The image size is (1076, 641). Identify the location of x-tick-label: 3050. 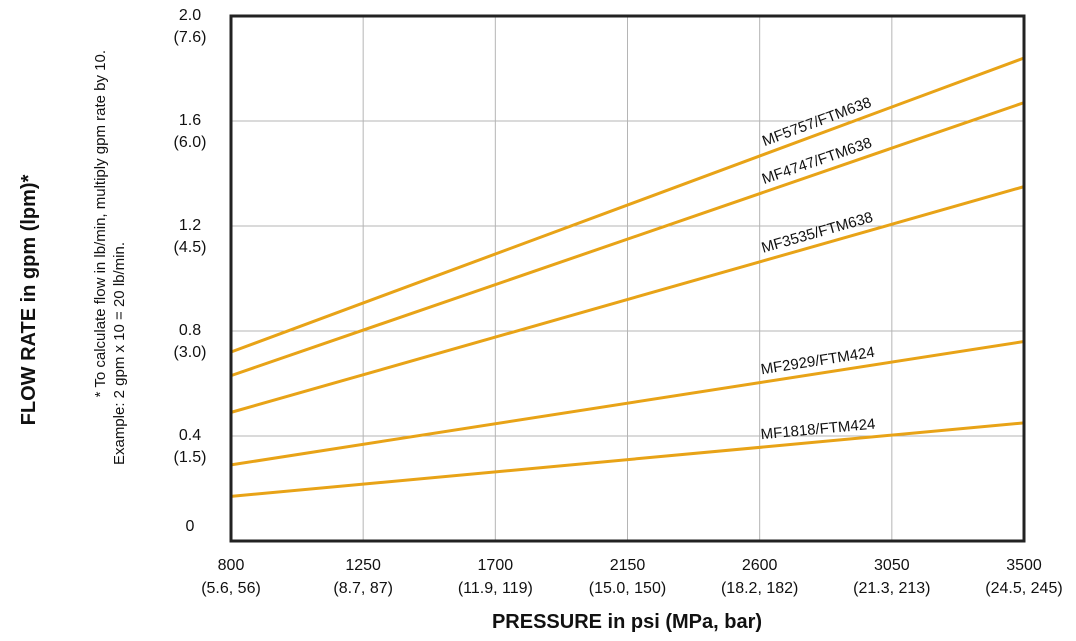
(892, 565).